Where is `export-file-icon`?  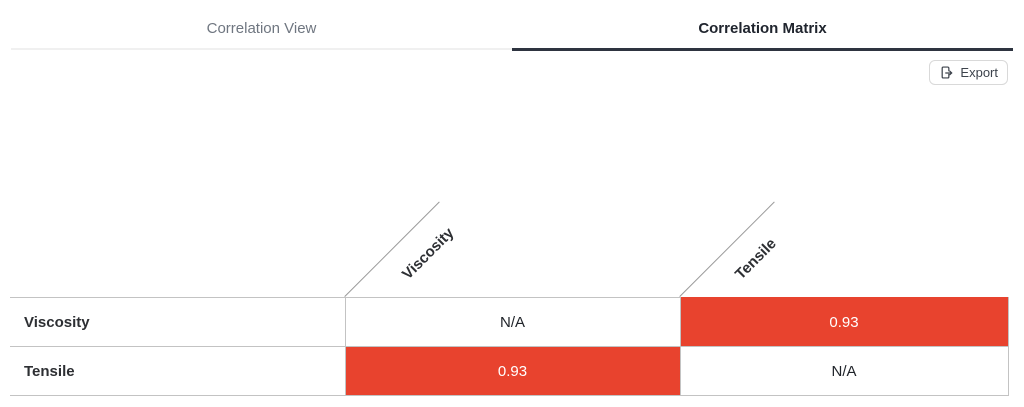 export-file-icon is located at coordinates (946, 72).